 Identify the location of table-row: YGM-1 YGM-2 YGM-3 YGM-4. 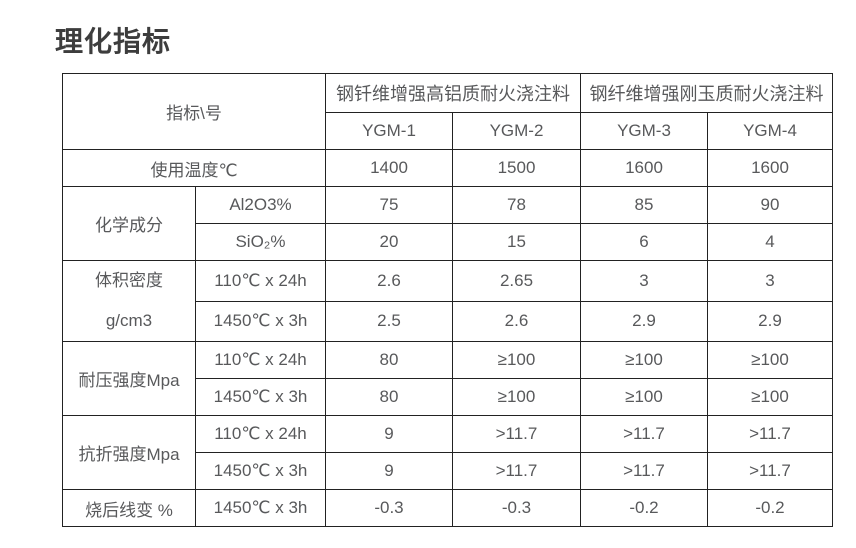
(448, 131).